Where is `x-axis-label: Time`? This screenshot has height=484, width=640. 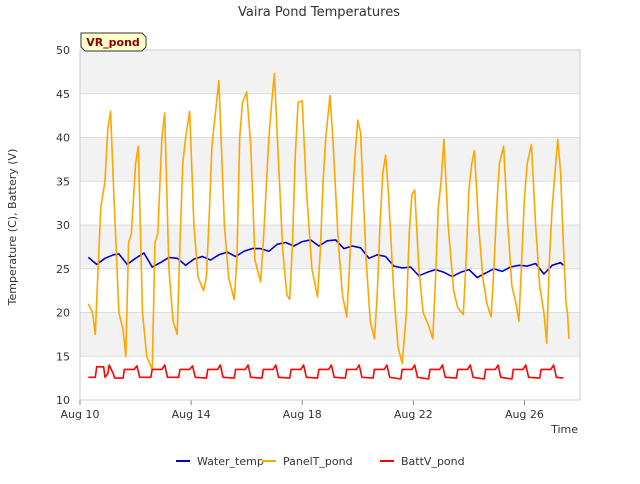 x-axis-label: Time is located at coordinates (564, 429).